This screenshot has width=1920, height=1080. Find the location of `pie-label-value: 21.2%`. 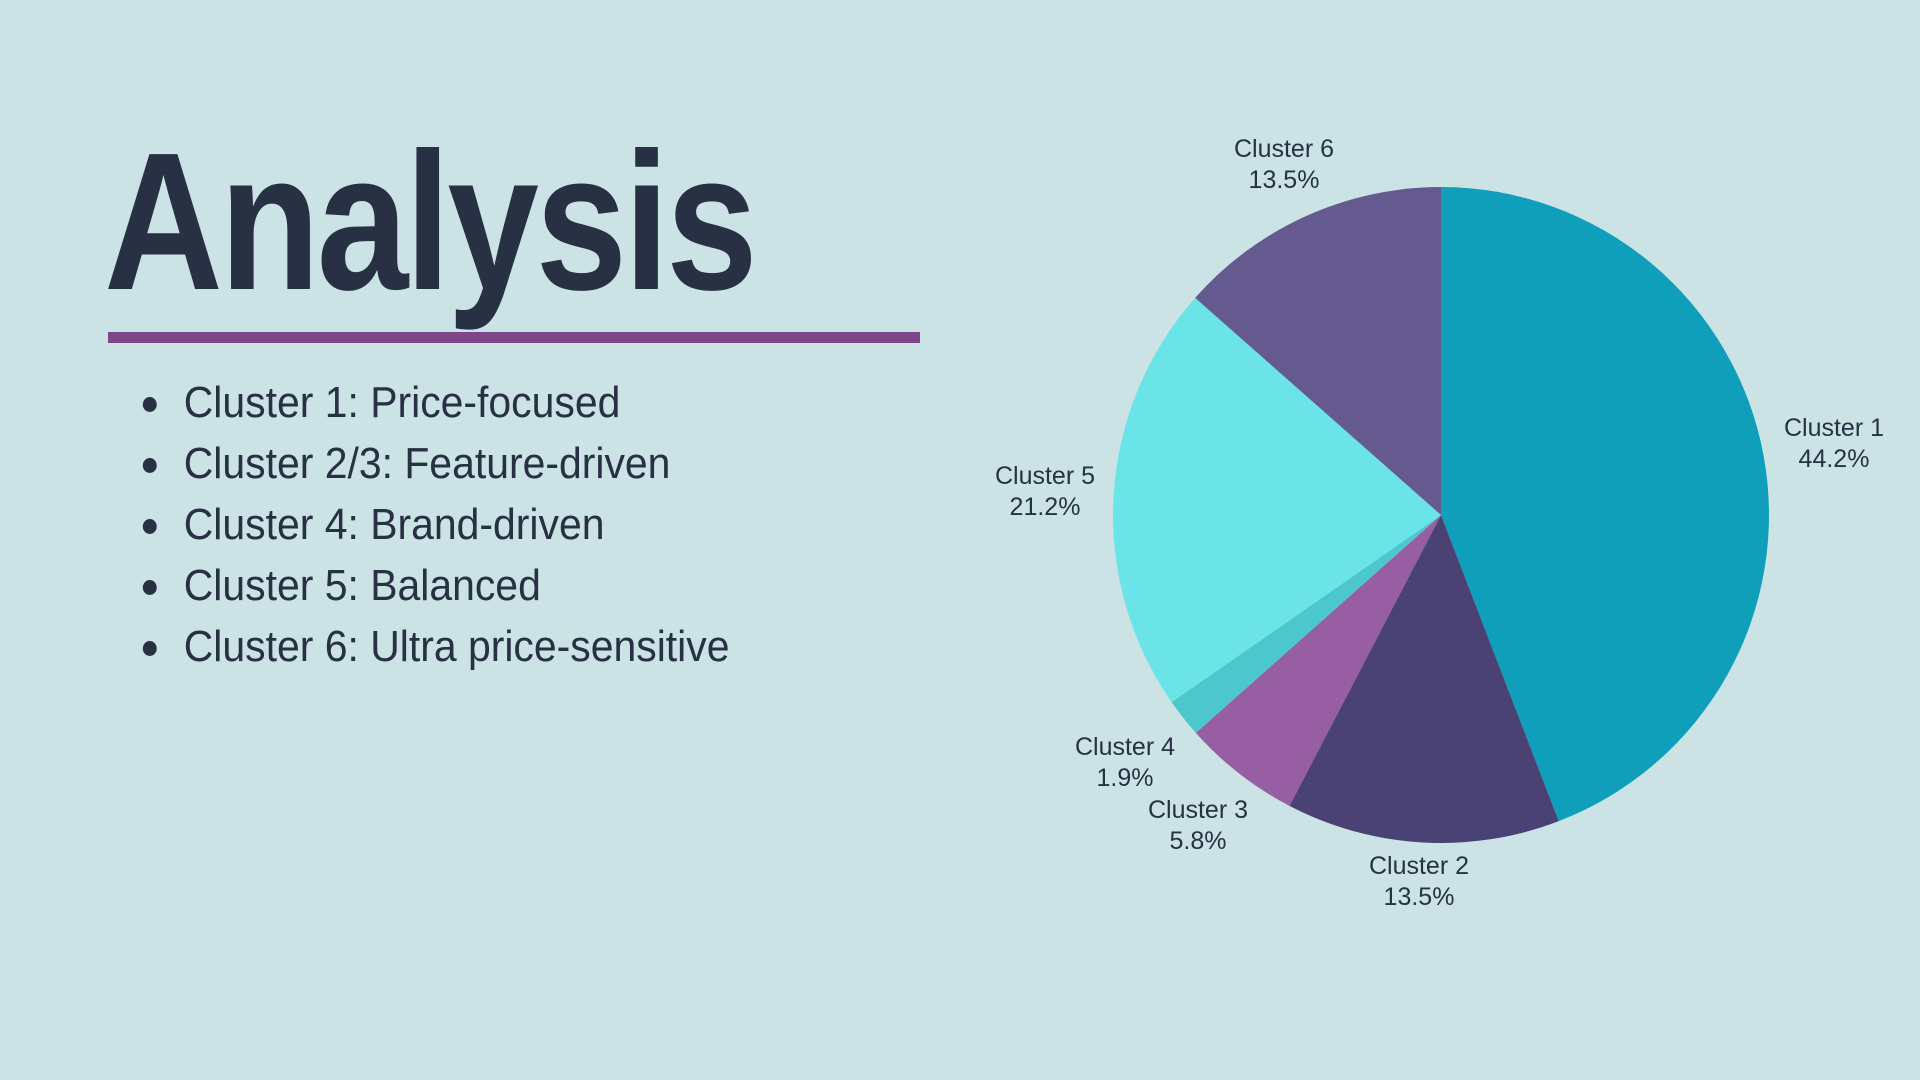

pie-label-value: 21.2% is located at coordinates (1045, 507).